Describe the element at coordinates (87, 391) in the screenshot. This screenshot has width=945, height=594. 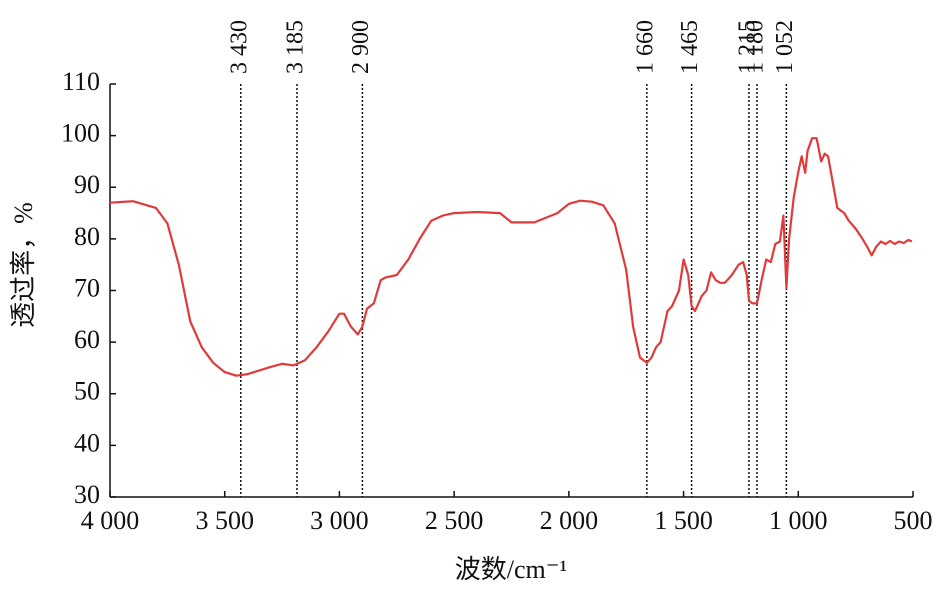
I see `y-tick-label: 50` at that location.